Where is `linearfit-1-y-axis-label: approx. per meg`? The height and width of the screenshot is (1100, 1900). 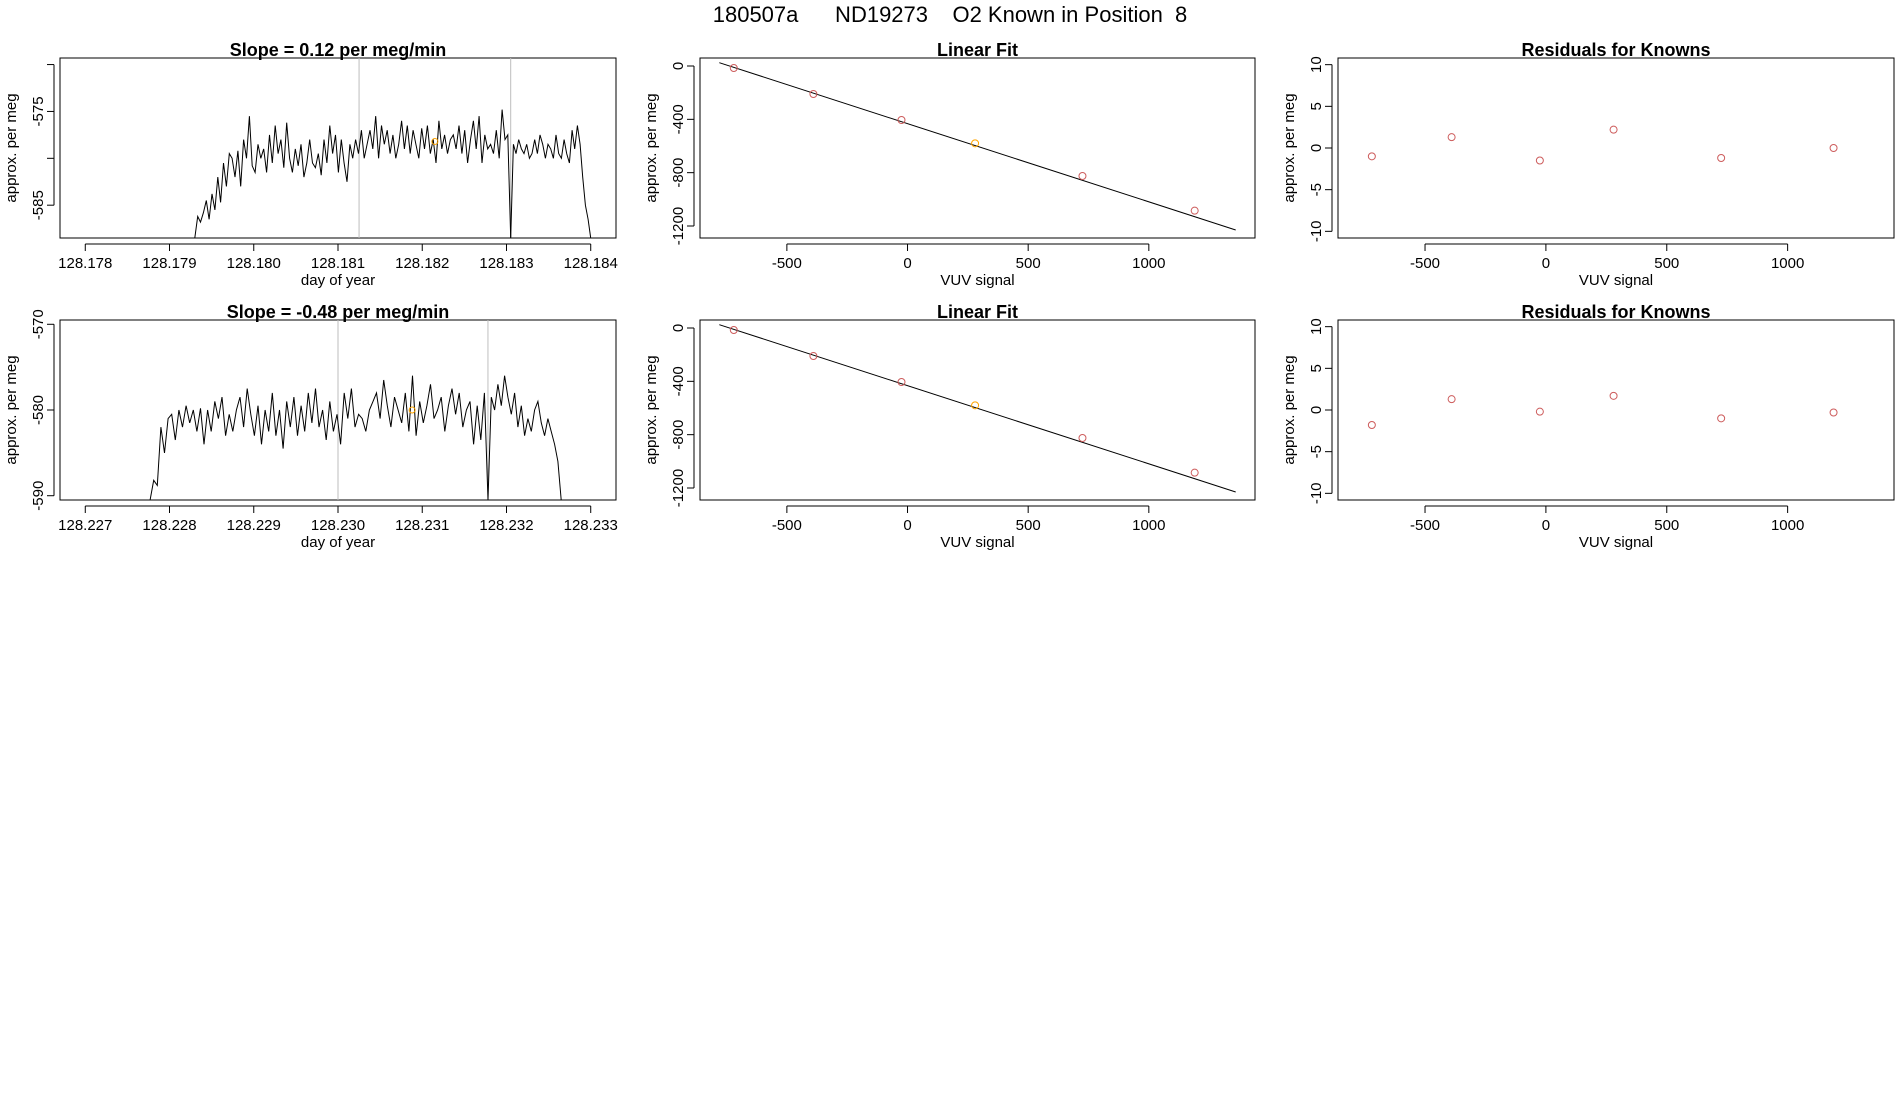
linearfit-1-y-axis-label: approx. per meg is located at coordinates (651, 147).